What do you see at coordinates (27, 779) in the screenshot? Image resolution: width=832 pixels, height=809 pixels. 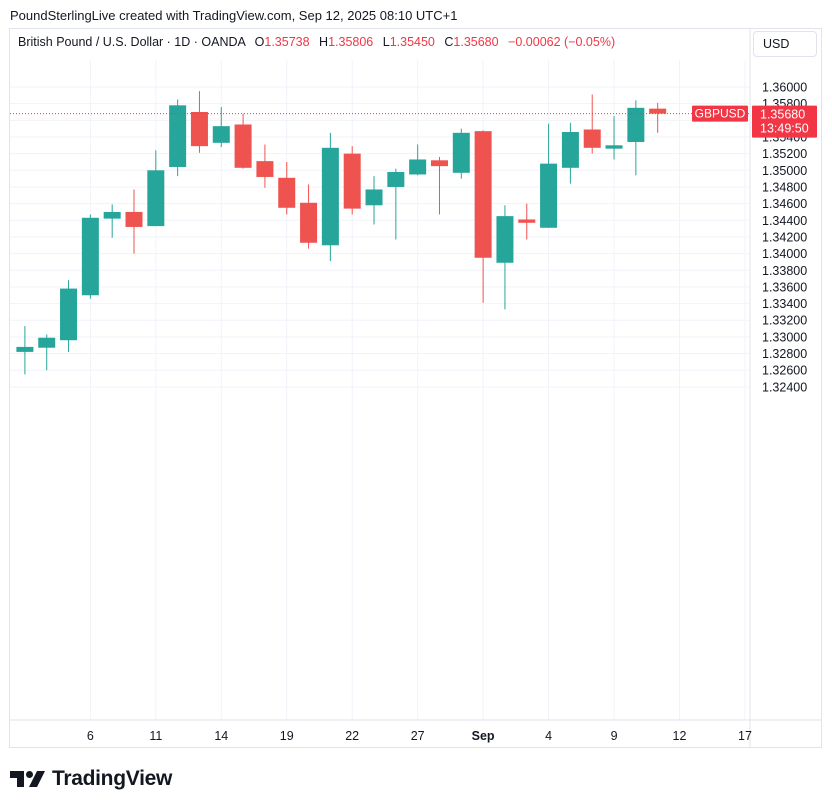 I see `tradingview-logo-icon` at bounding box center [27, 779].